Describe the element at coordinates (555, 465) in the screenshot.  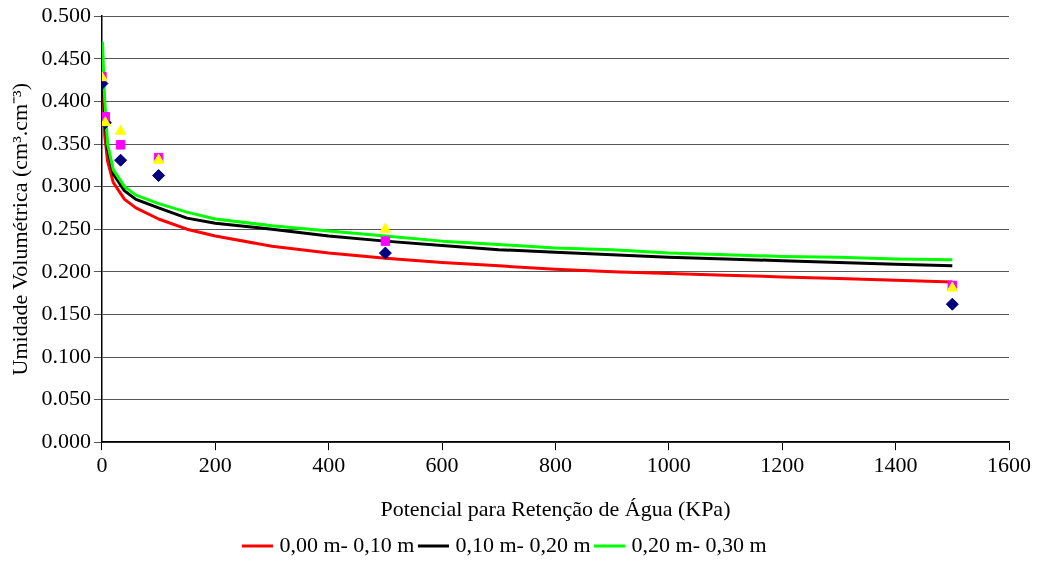
I see `x-tick-label: 800` at that location.